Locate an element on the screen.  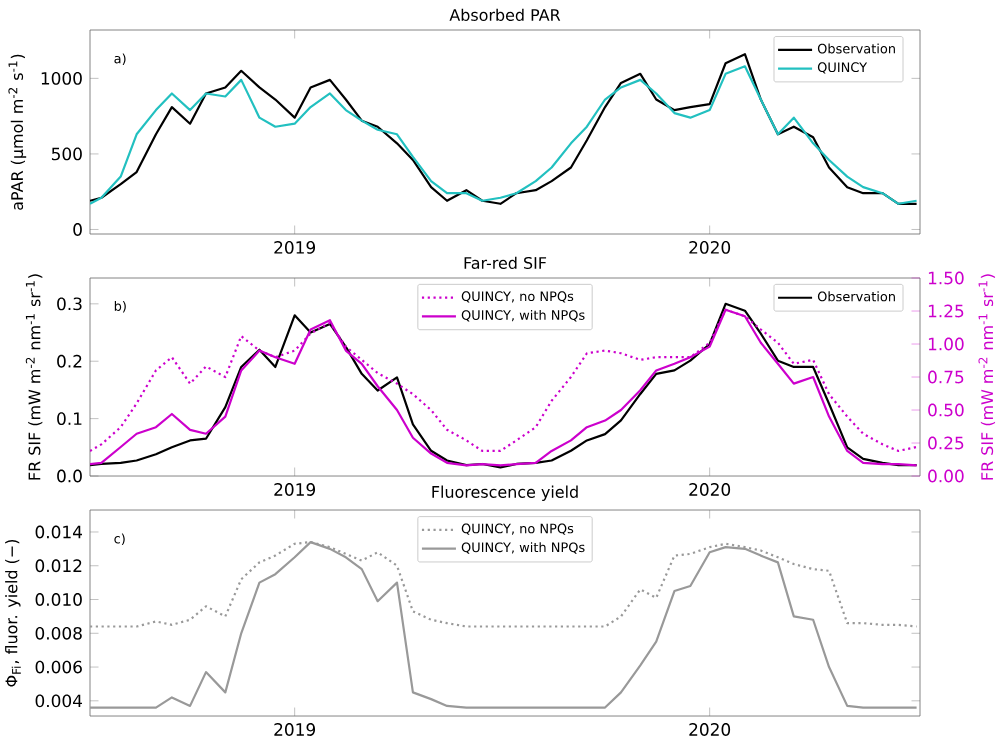
y-tick-label: 0.2 is located at coordinates (69, 361).